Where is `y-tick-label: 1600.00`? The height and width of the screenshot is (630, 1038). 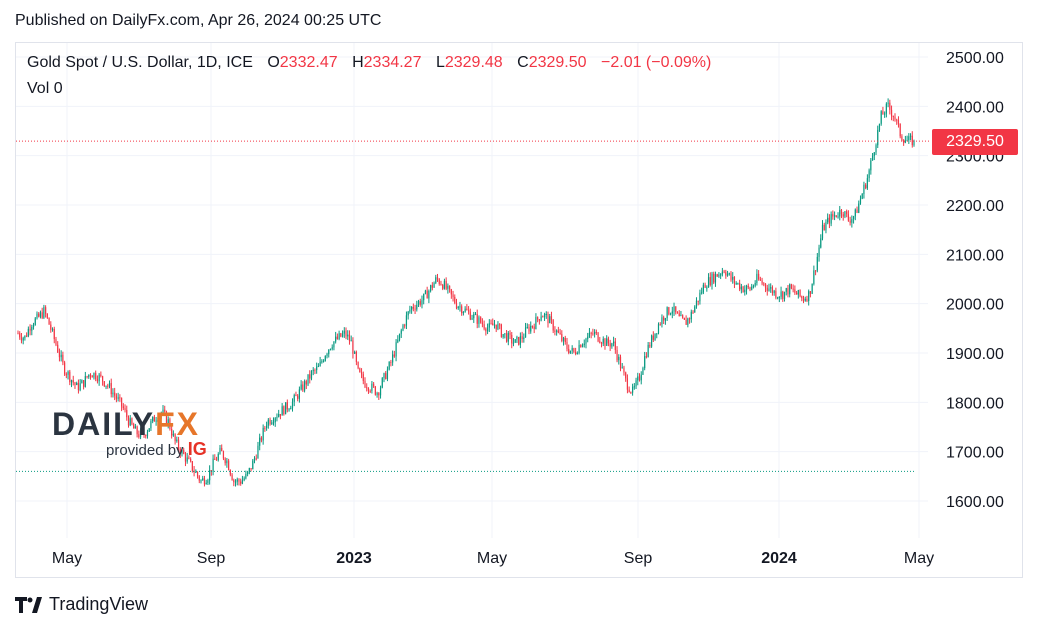
y-tick-label: 1600.00 is located at coordinates (975, 502).